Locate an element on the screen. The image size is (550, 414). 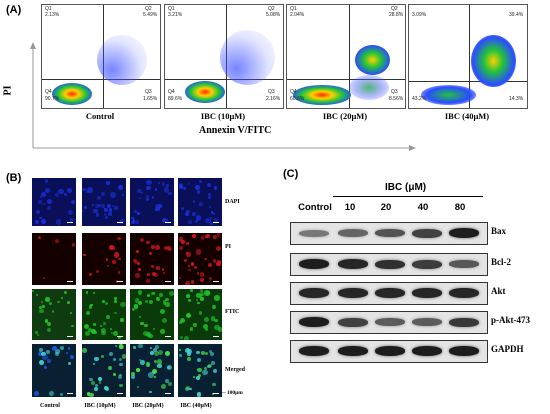
quadrant-v2-label: 28.8% is located at coordinates (396, 15).